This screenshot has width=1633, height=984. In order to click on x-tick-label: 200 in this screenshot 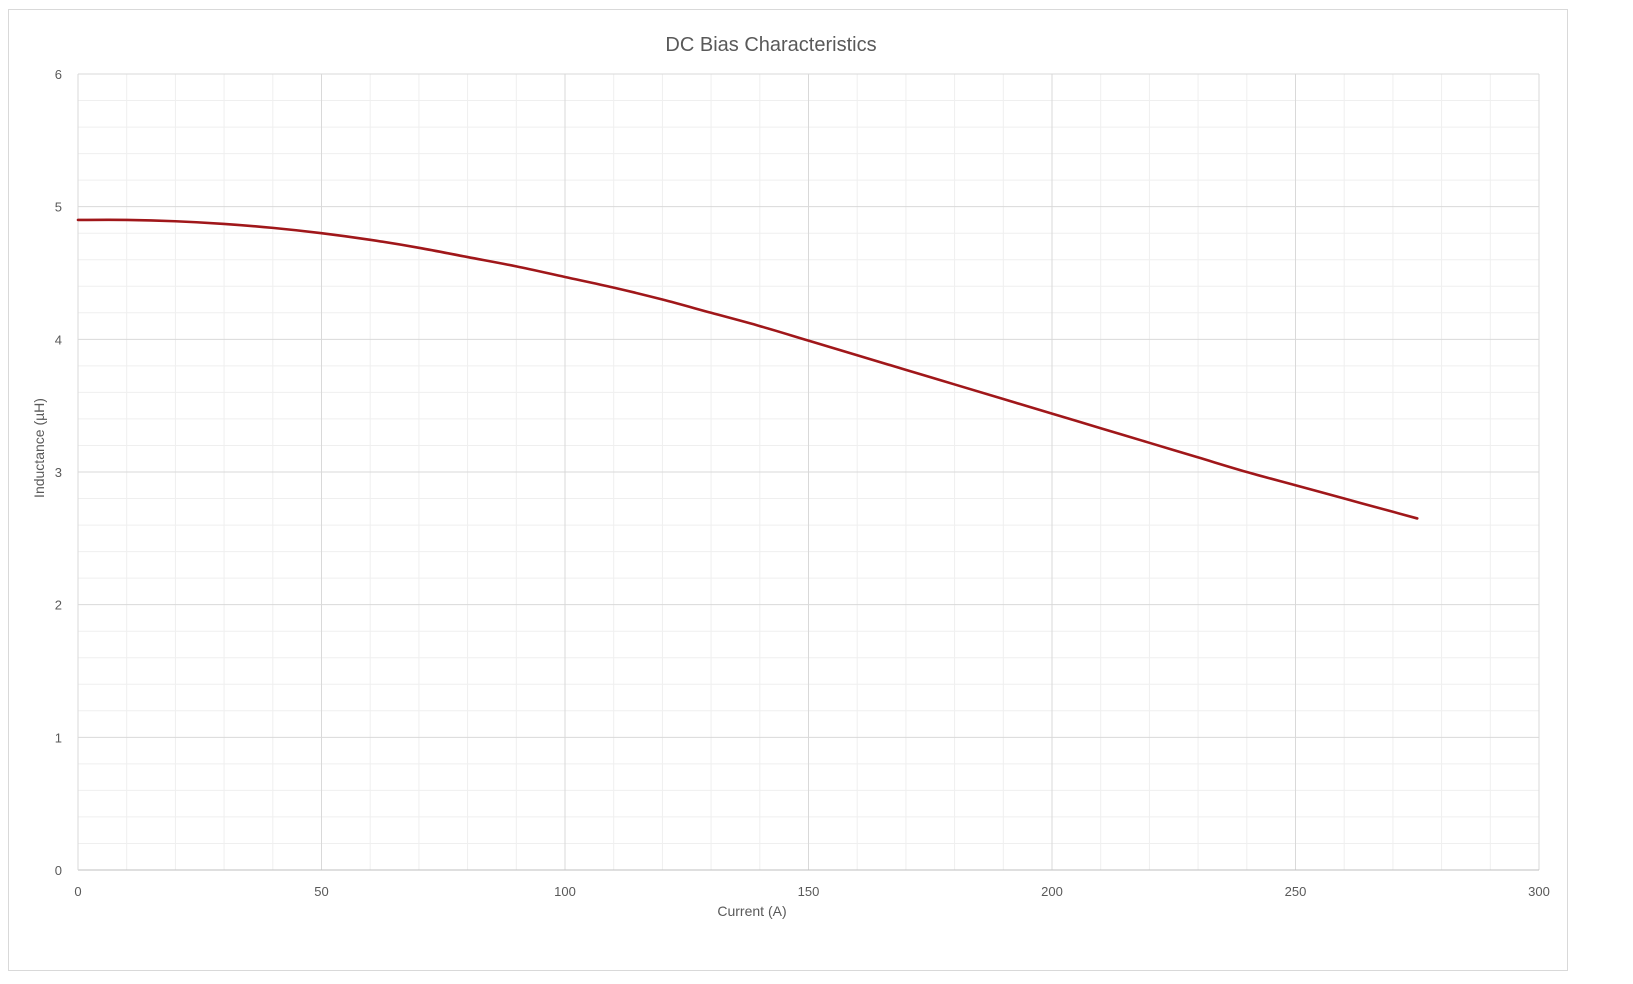, I will do `click(1052, 891)`.